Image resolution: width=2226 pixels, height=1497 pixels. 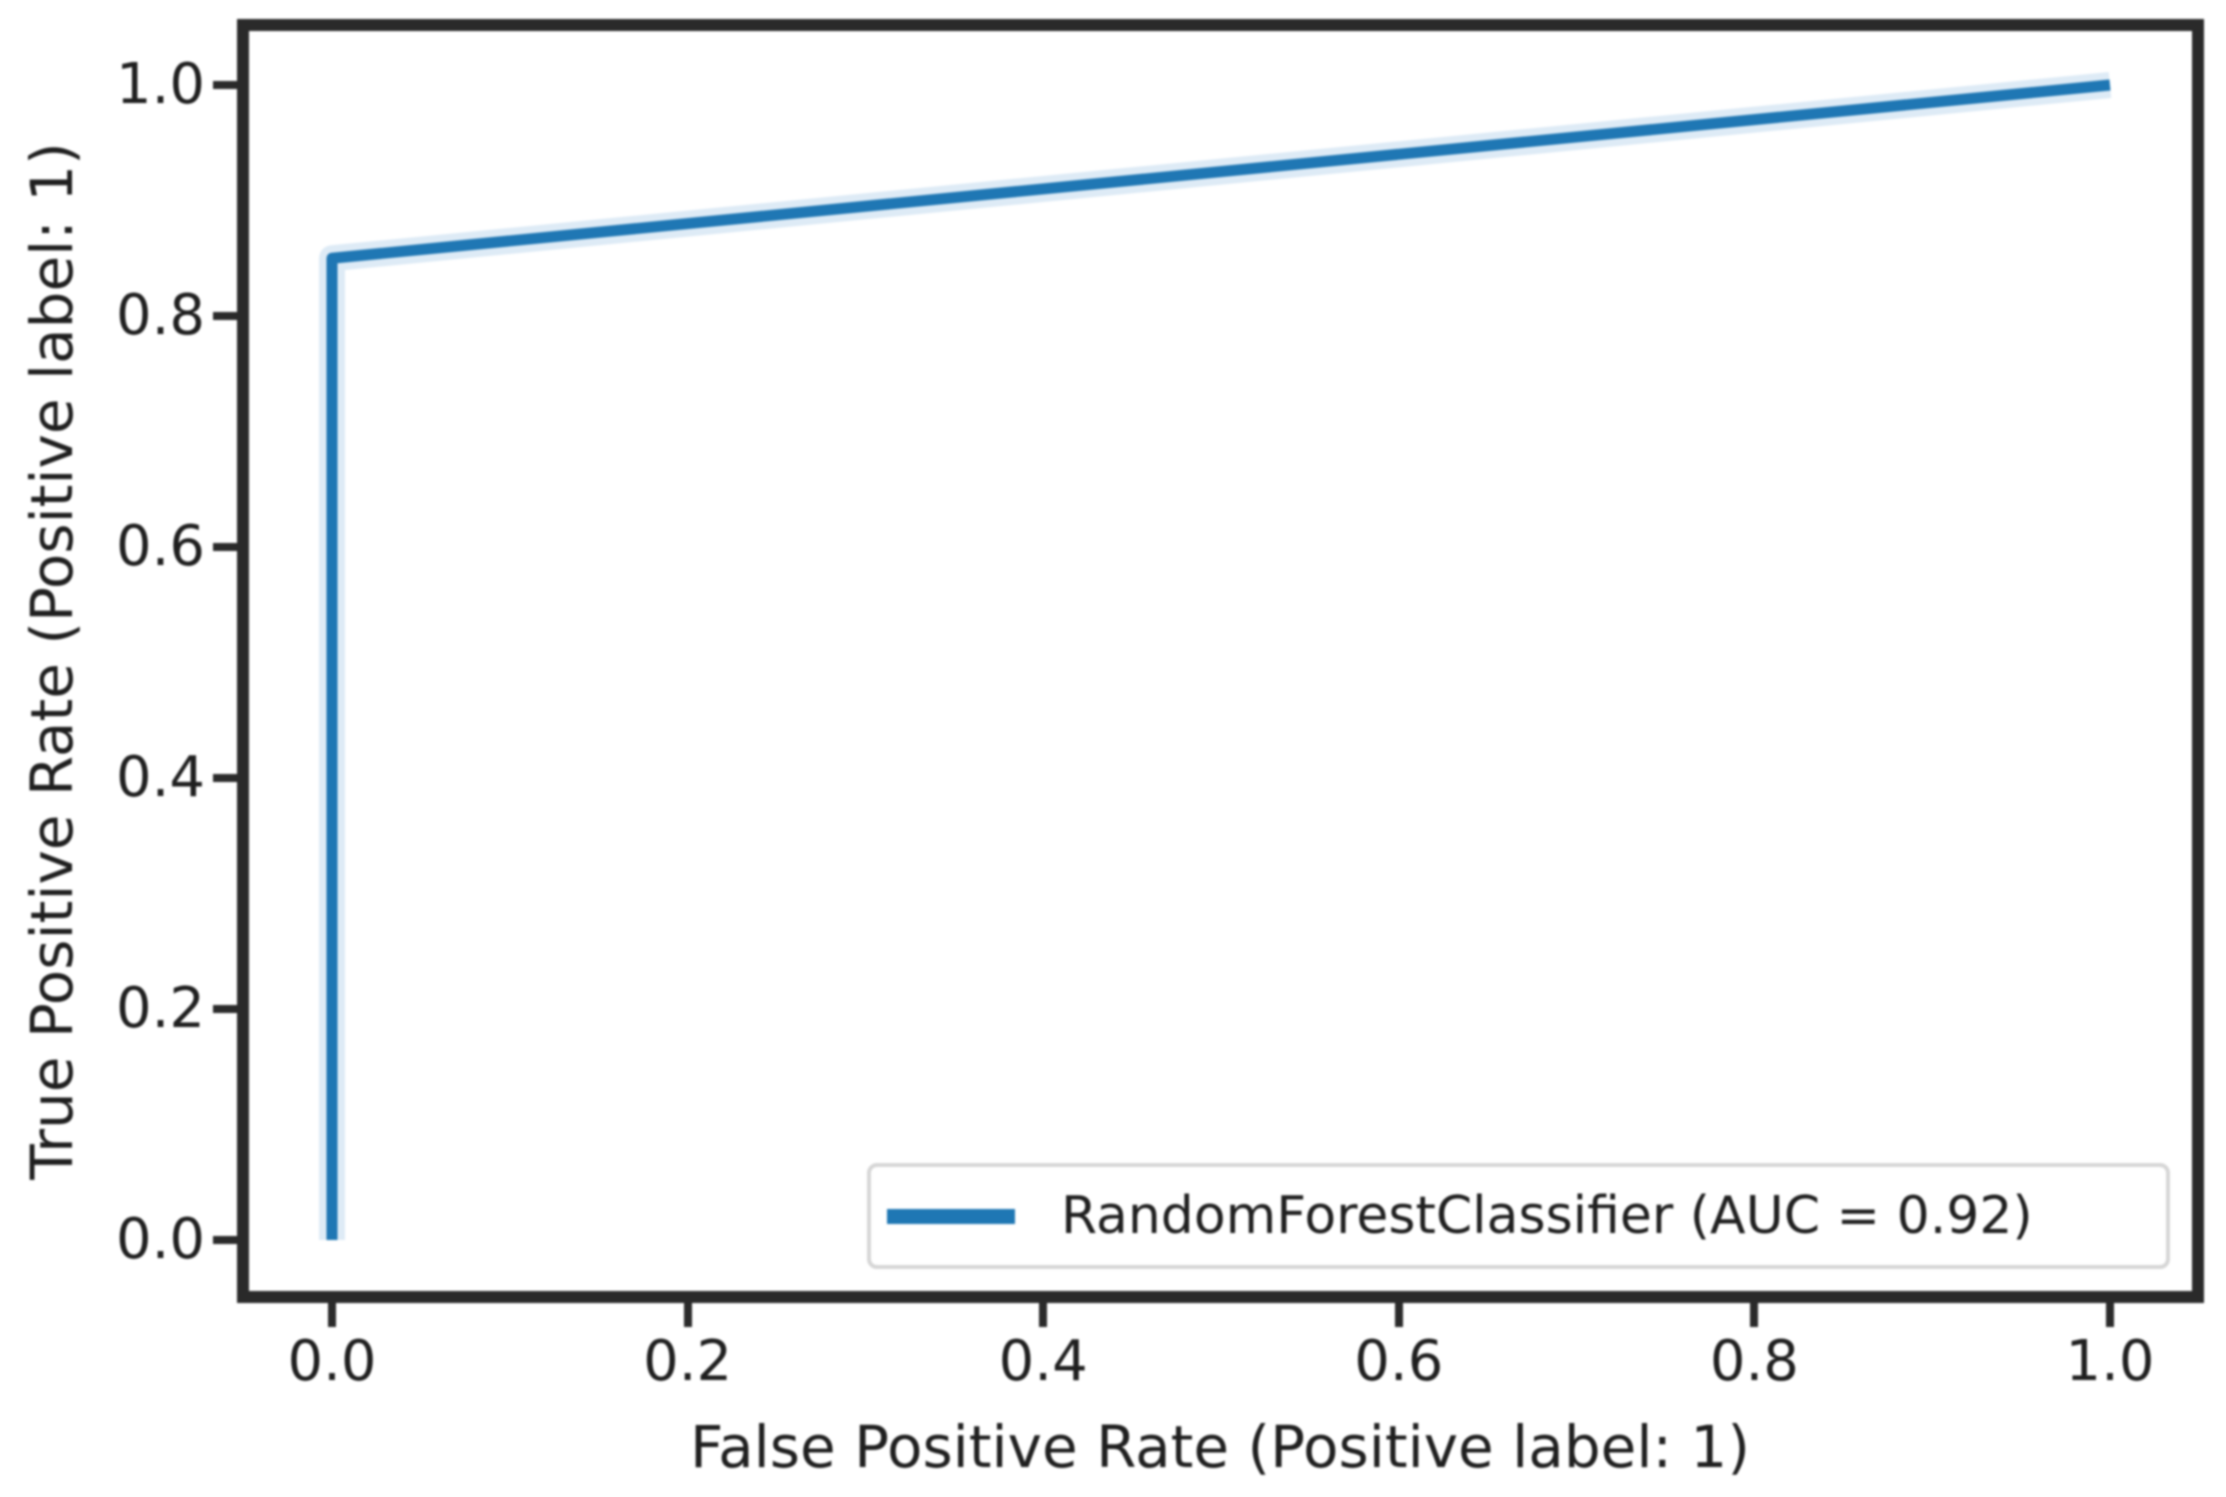 I want to click on x-tick-label: 1.0, so click(x=2110, y=1361).